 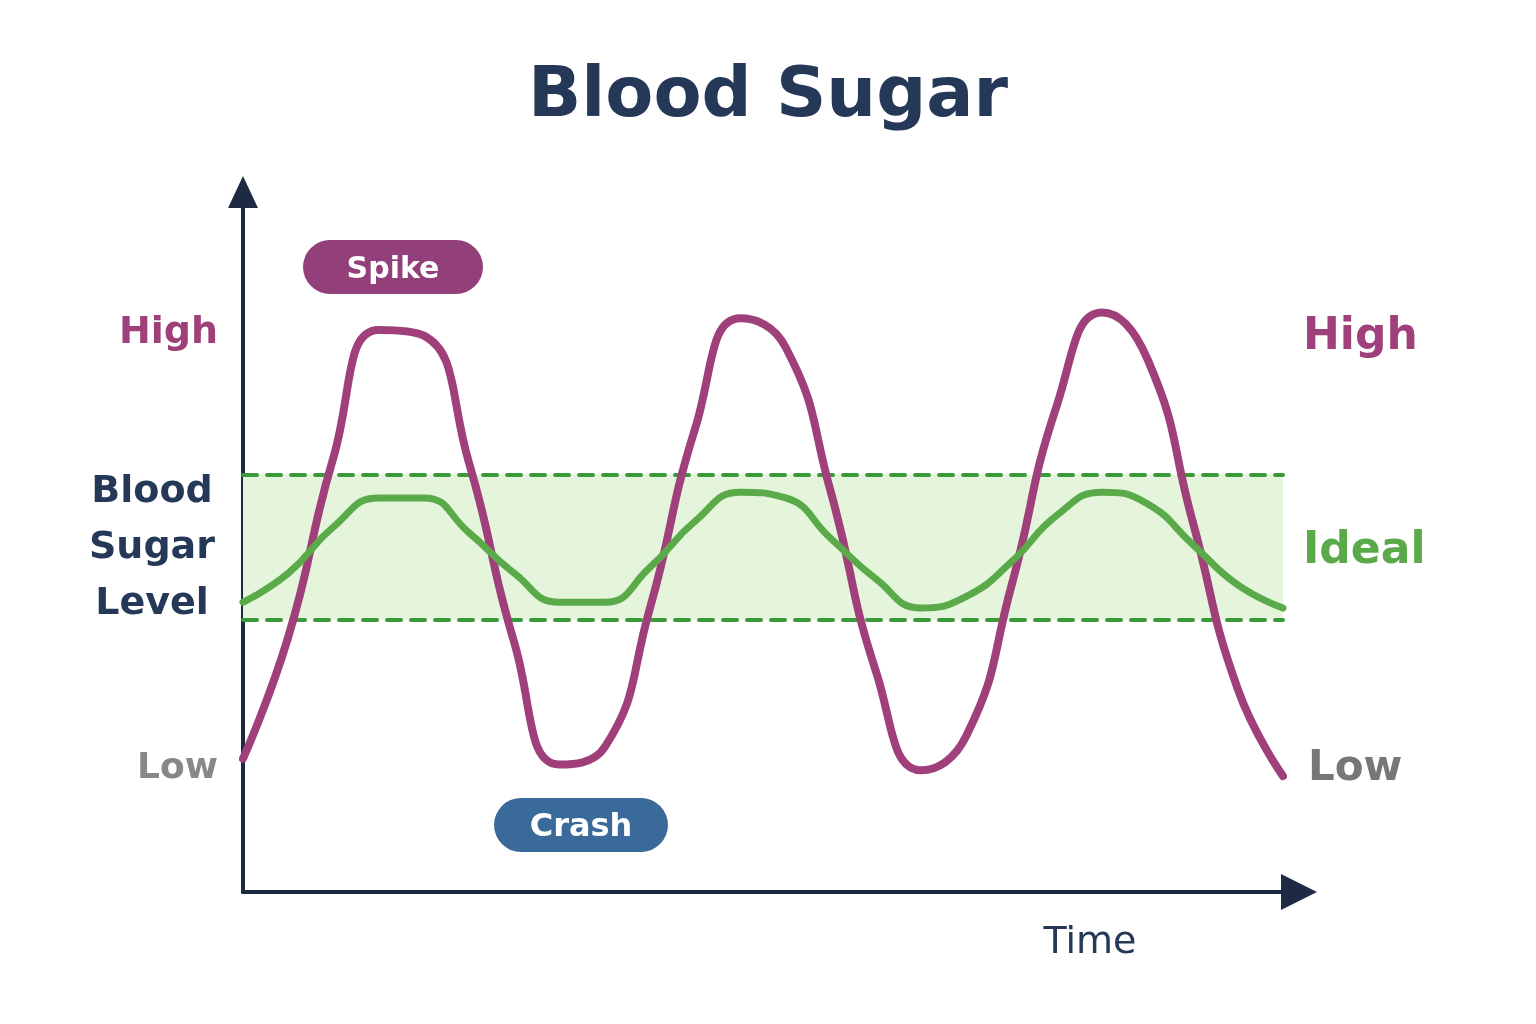 I want to click on y-axis-title: Blood Sugar Level, so click(x=152, y=545).